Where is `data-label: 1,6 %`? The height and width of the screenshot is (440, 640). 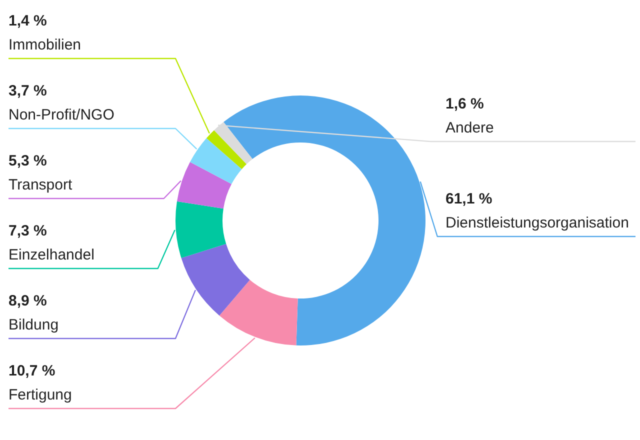 data-label: 1,6 % is located at coordinates (465, 104).